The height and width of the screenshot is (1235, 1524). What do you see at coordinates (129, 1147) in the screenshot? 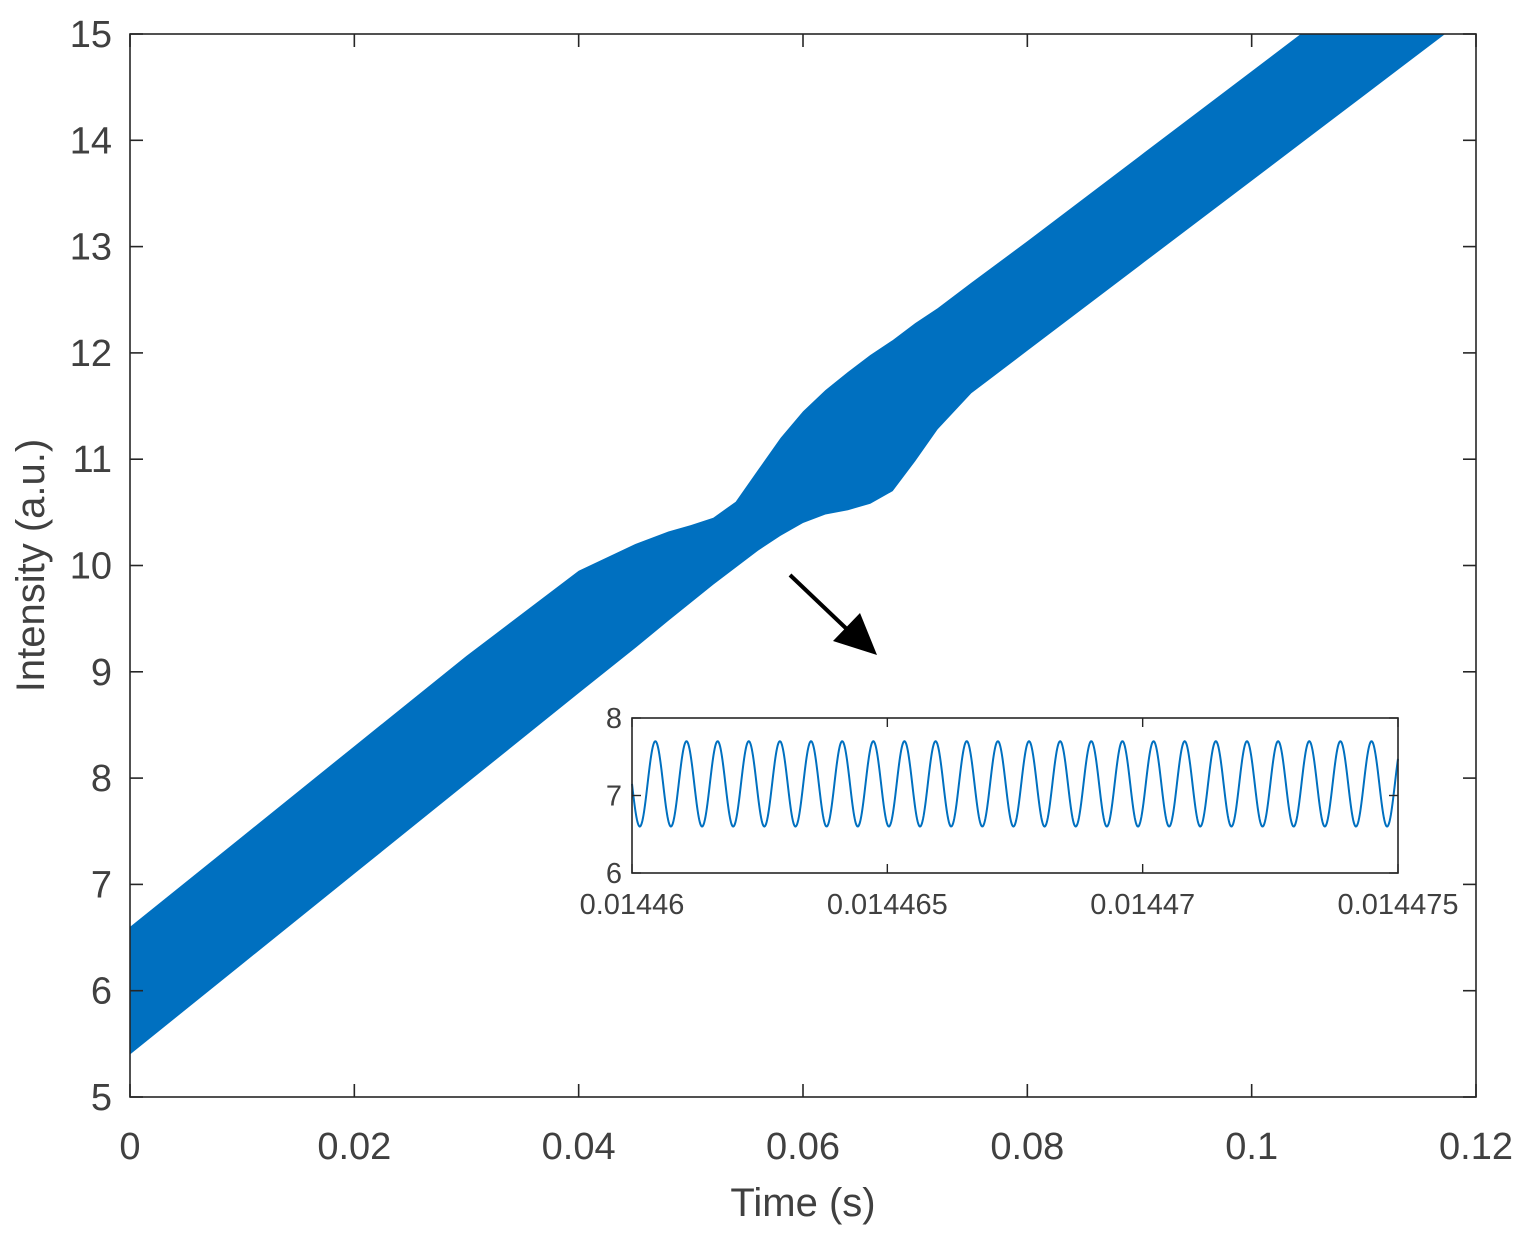
I see `x-tick-label: 0` at bounding box center [129, 1147].